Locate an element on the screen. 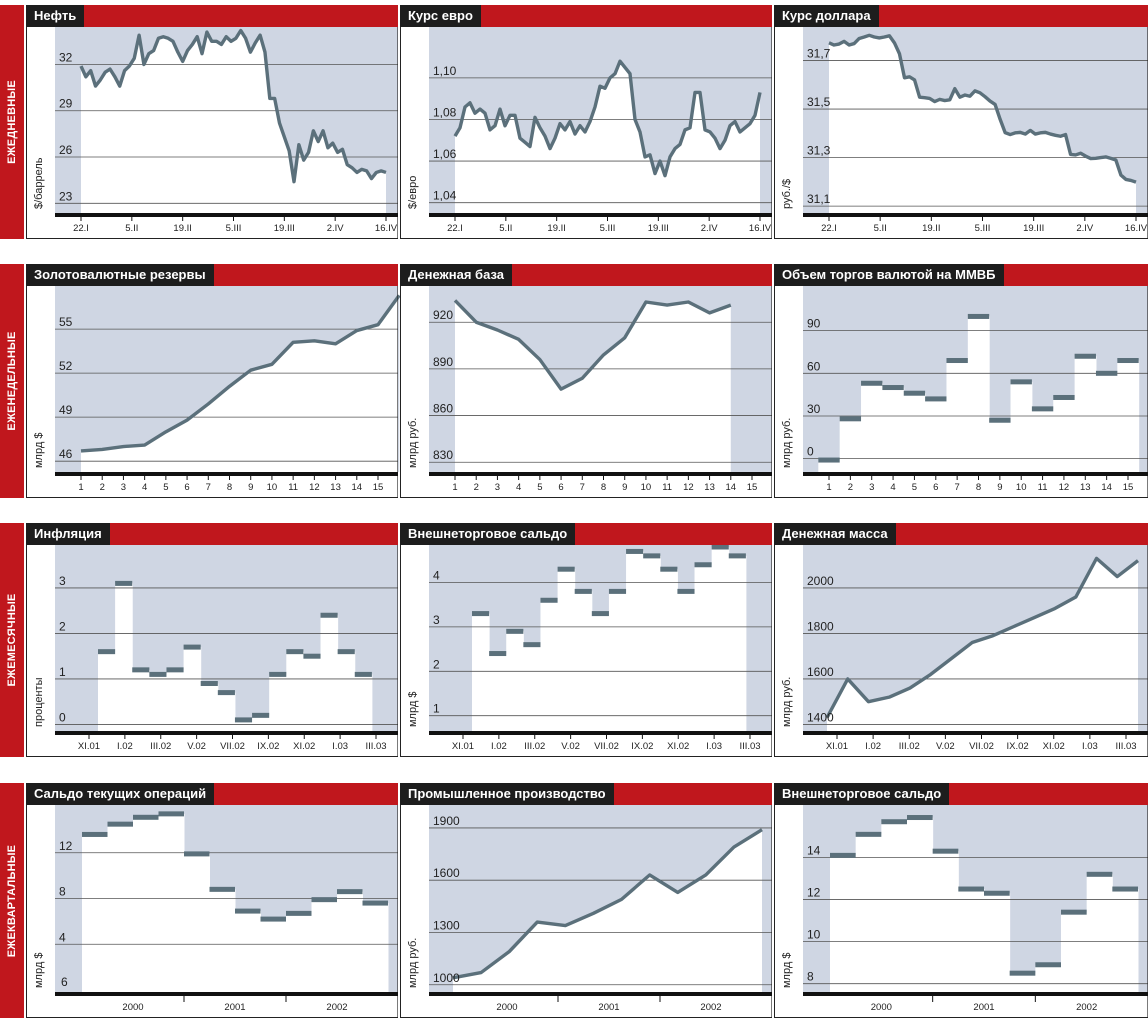 This screenshot has height=1023, width=1148. y-tick-label: 6 is located at coordinates (64, 982).